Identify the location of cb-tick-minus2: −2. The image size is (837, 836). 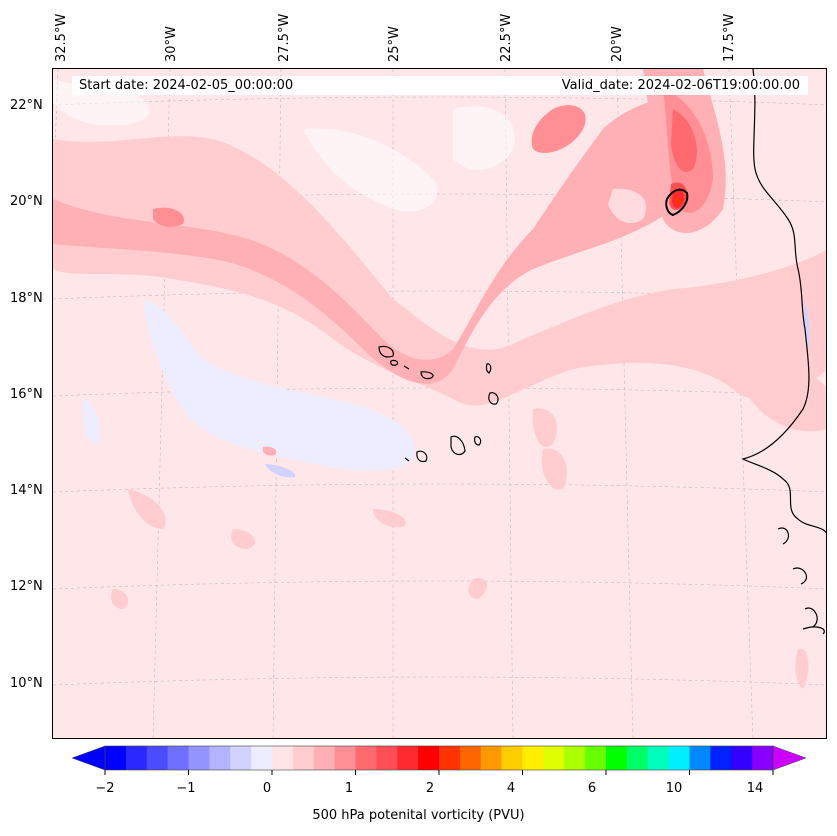
(105, 788).